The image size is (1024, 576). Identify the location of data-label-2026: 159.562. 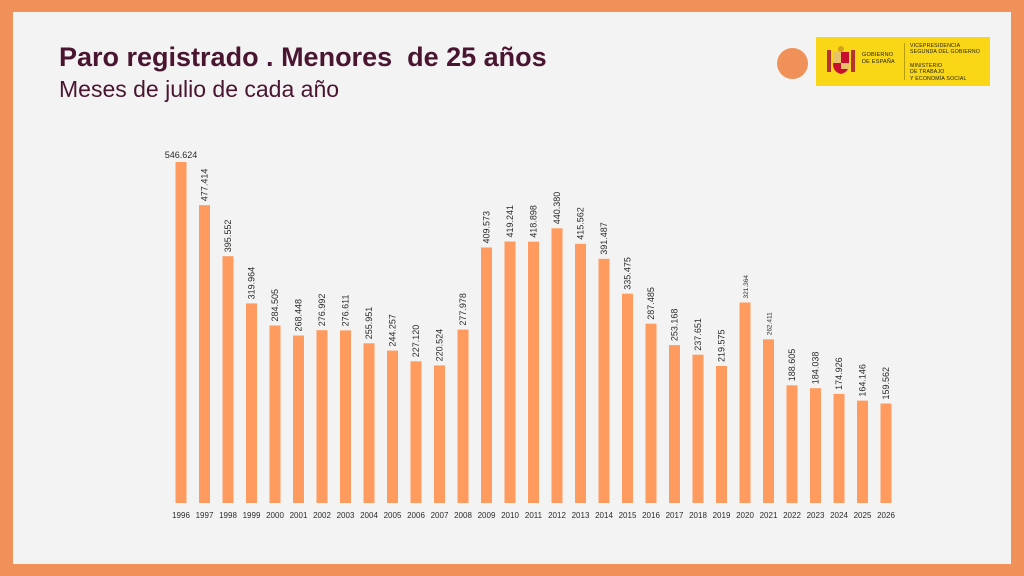
(886, 383).